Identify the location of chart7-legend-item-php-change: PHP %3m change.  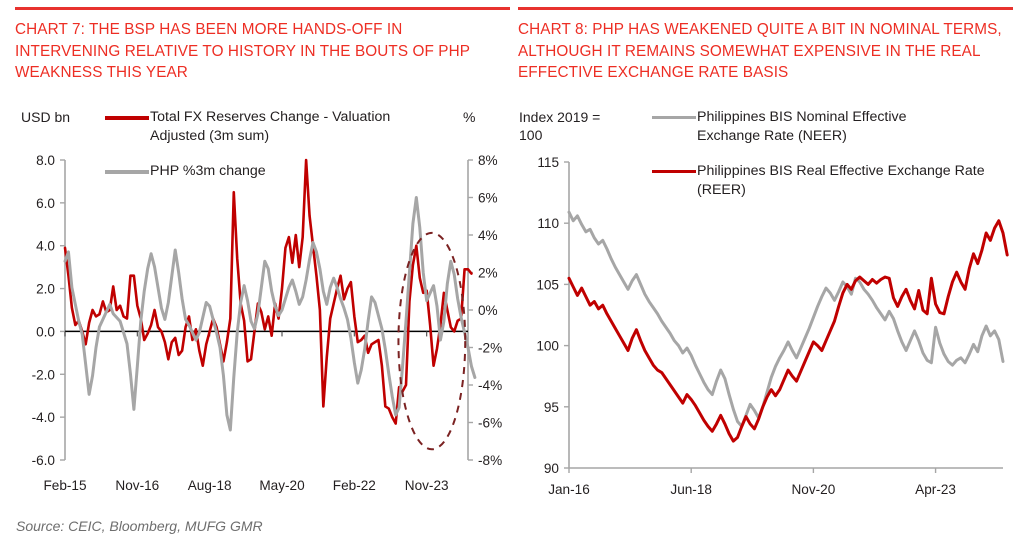
(235, 171).